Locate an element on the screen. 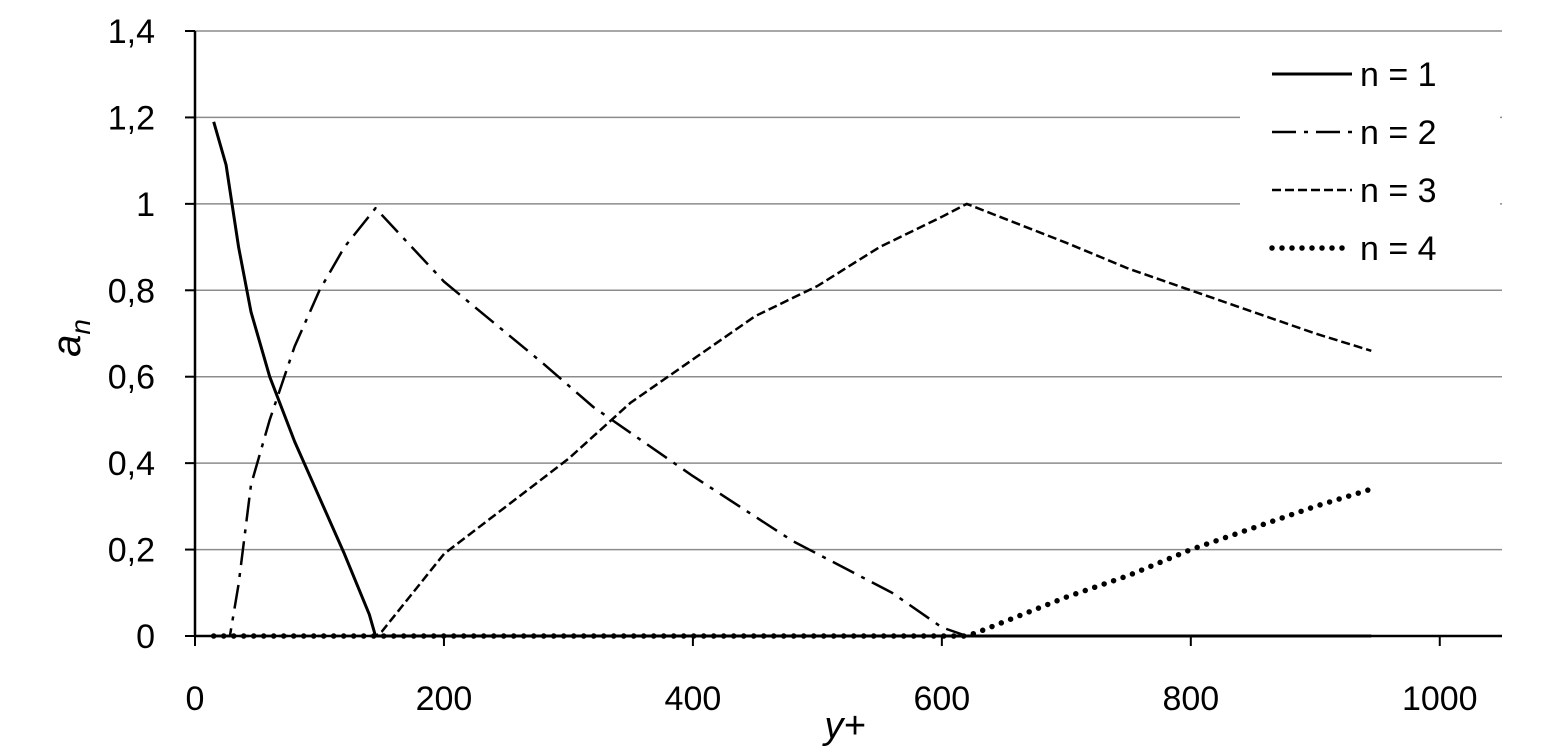 The width and height of the screenshot is (1566, 750). y-tick-label-7: 1,4 is located at coordinates (131, 32).